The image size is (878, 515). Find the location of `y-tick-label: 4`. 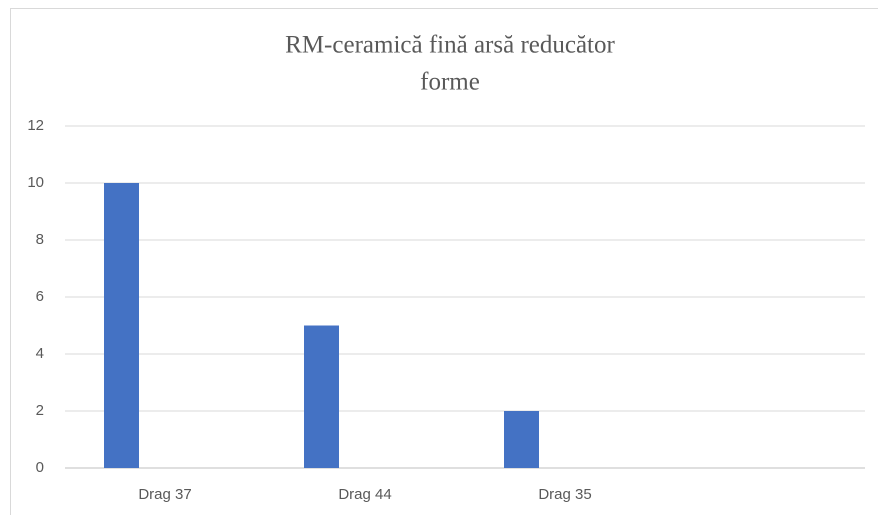

y-tick-label: 4 is located at coordinates (40, 353).